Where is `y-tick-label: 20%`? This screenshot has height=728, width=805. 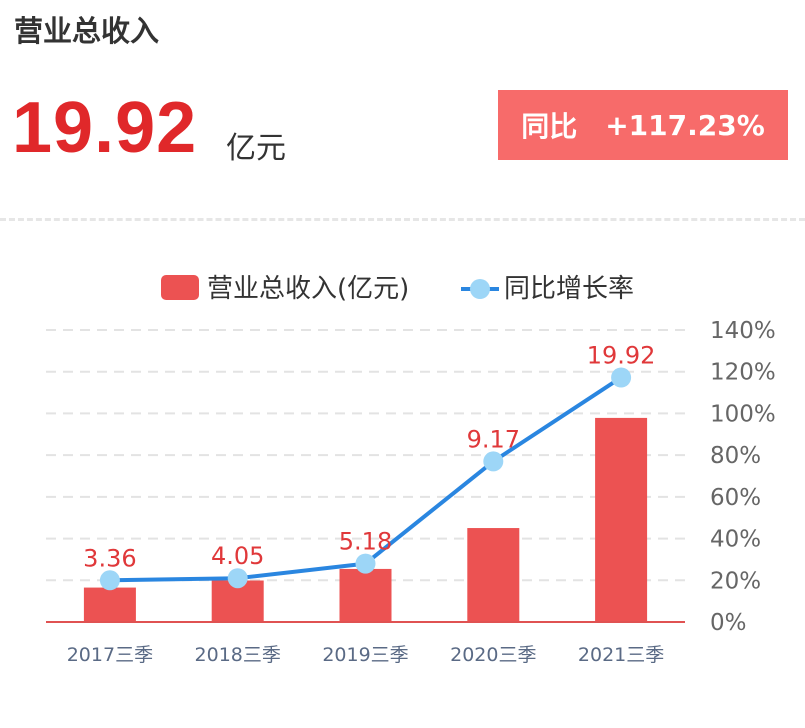
y-tick-label: 20% is located at coordinates (735, 581).